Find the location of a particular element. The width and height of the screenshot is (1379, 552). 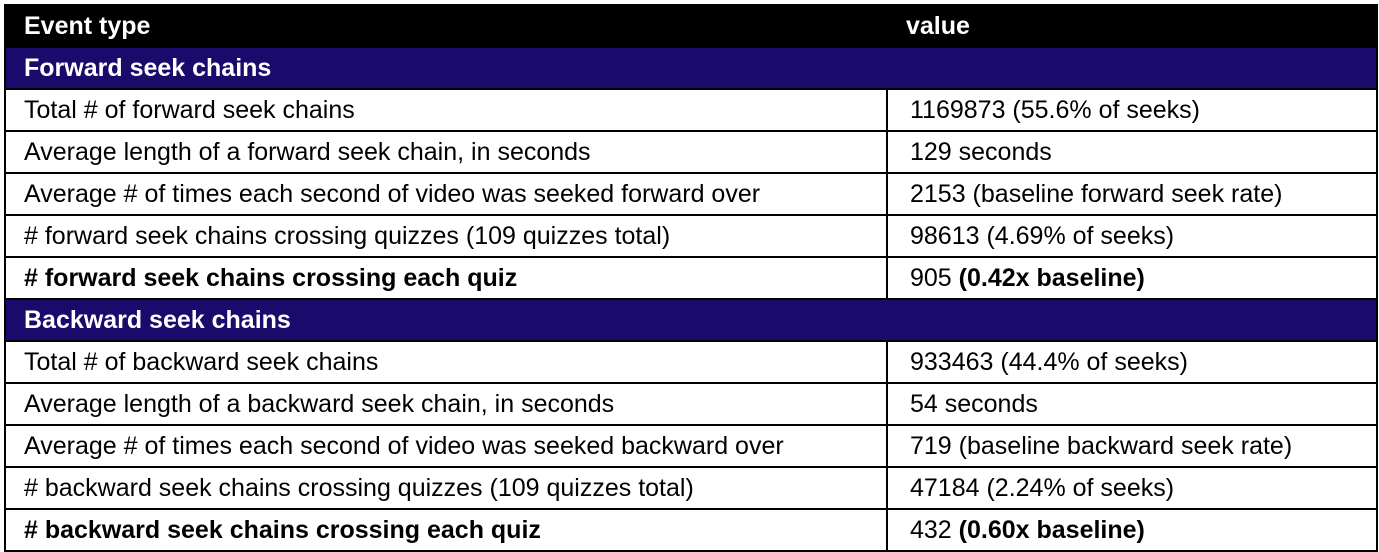

row-value: 1169873 (55.6% of seeks) is located at coordinates (1132, 110).